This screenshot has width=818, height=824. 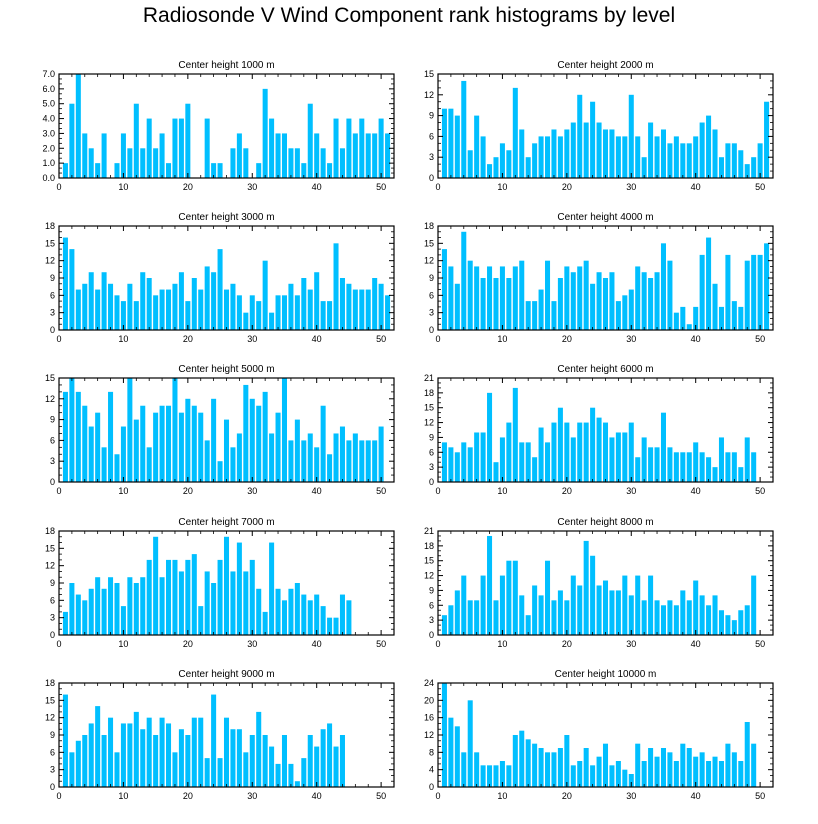 I want to click on y-tick-label: 20, so click(x=429, y=700).